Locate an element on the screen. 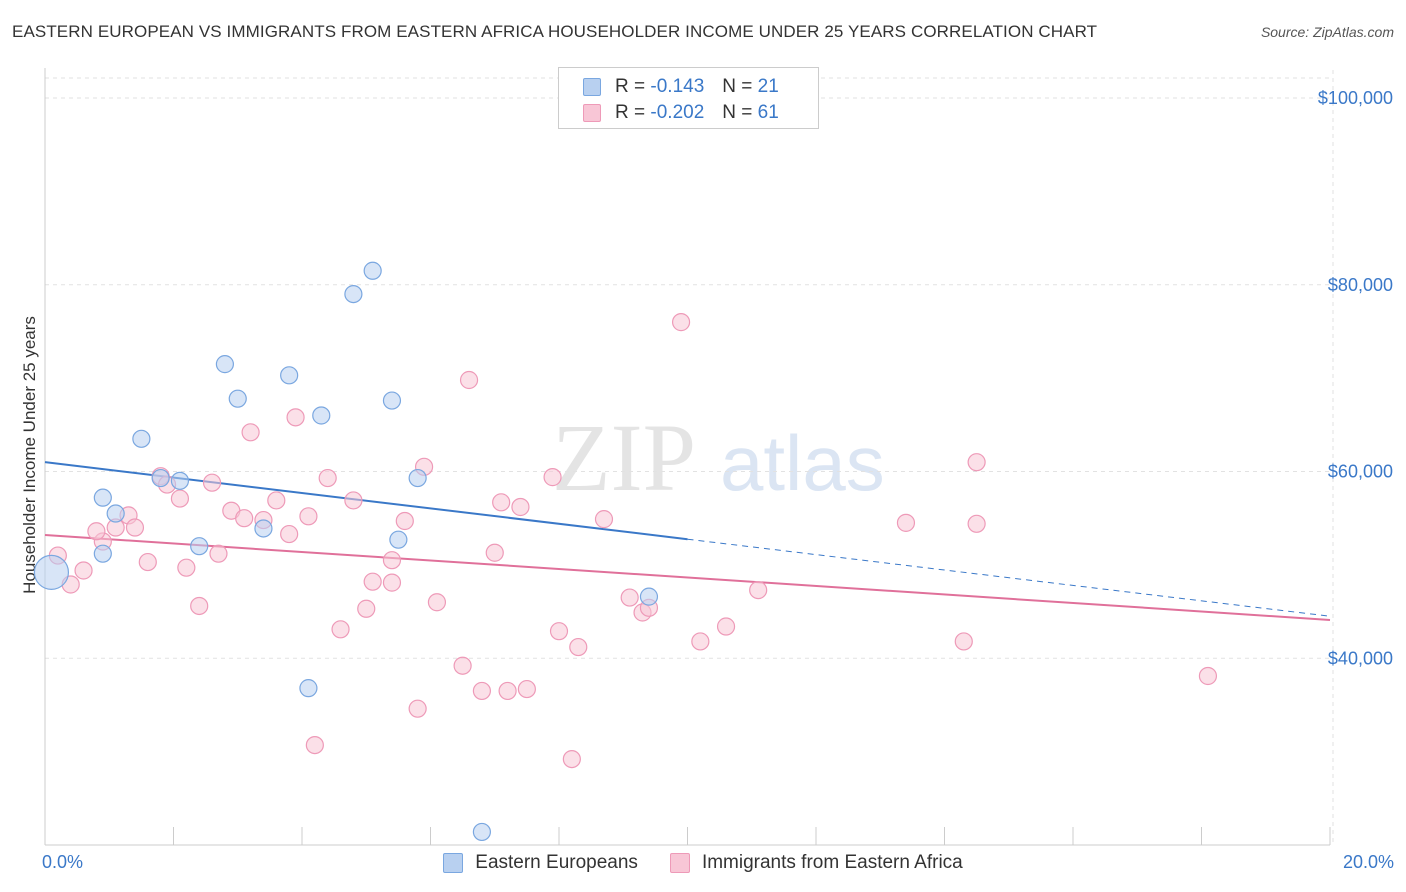  x-tick-min: 0.0% is located at coordinates (63, 862).